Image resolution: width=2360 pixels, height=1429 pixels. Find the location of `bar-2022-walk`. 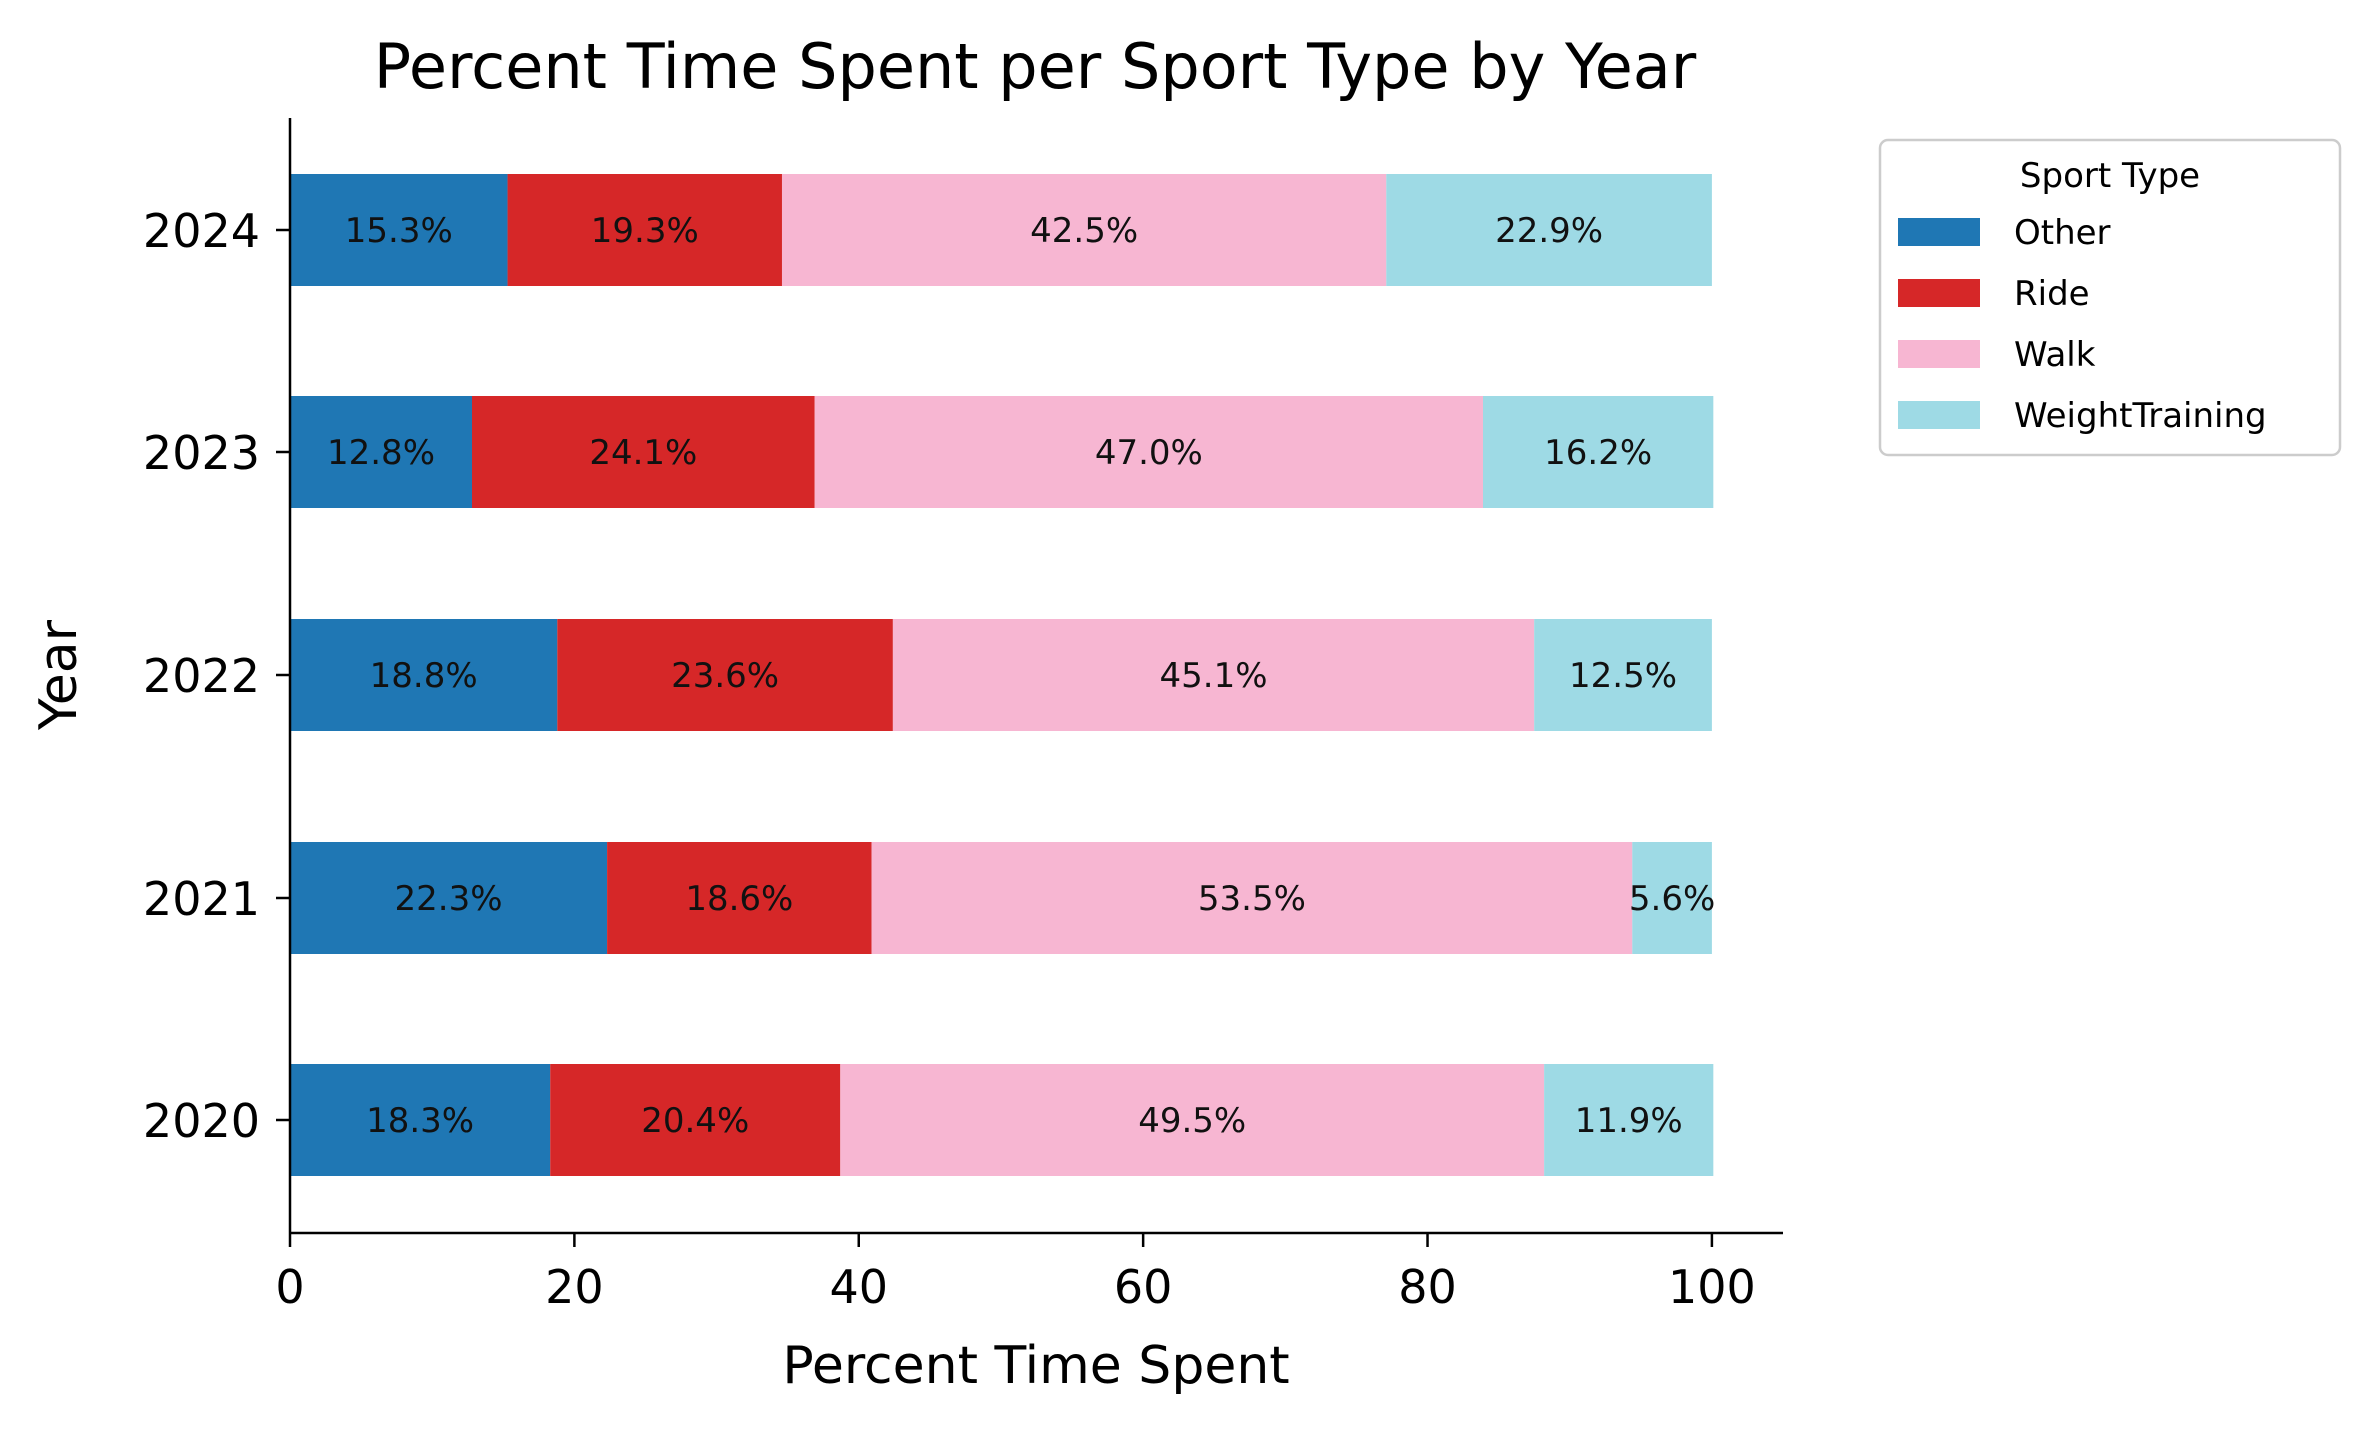

bar-2022-walk is located at coordinates (1213, 675).